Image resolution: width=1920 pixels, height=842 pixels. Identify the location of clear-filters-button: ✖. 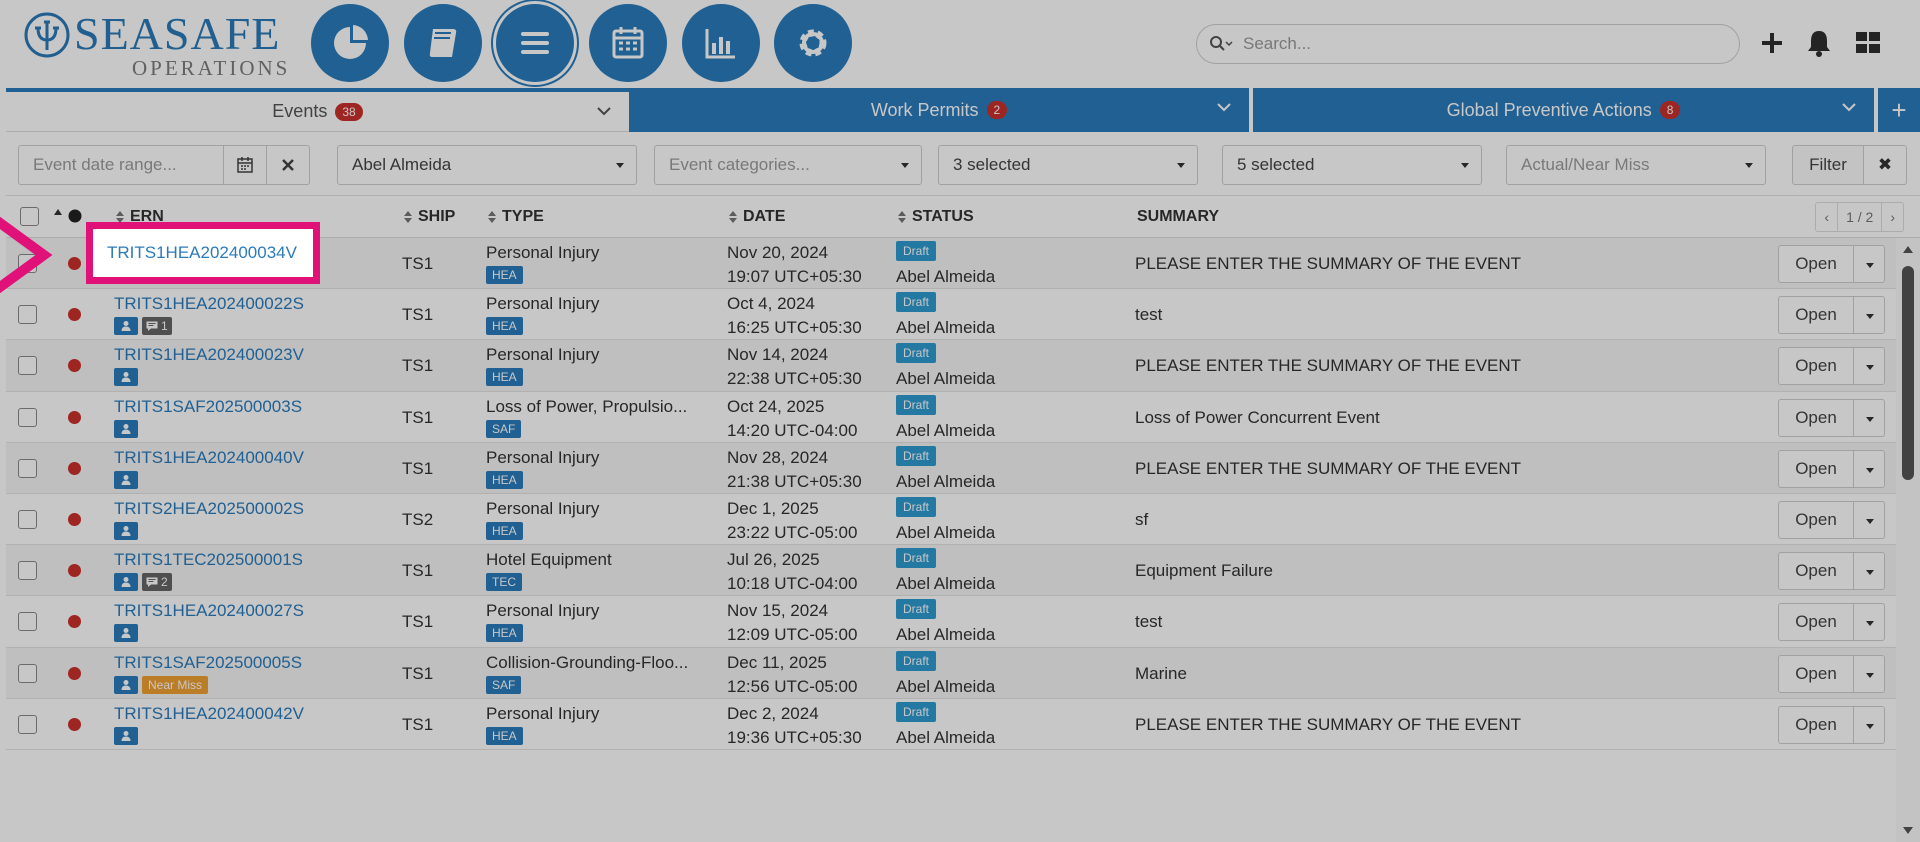
(1885, 165).